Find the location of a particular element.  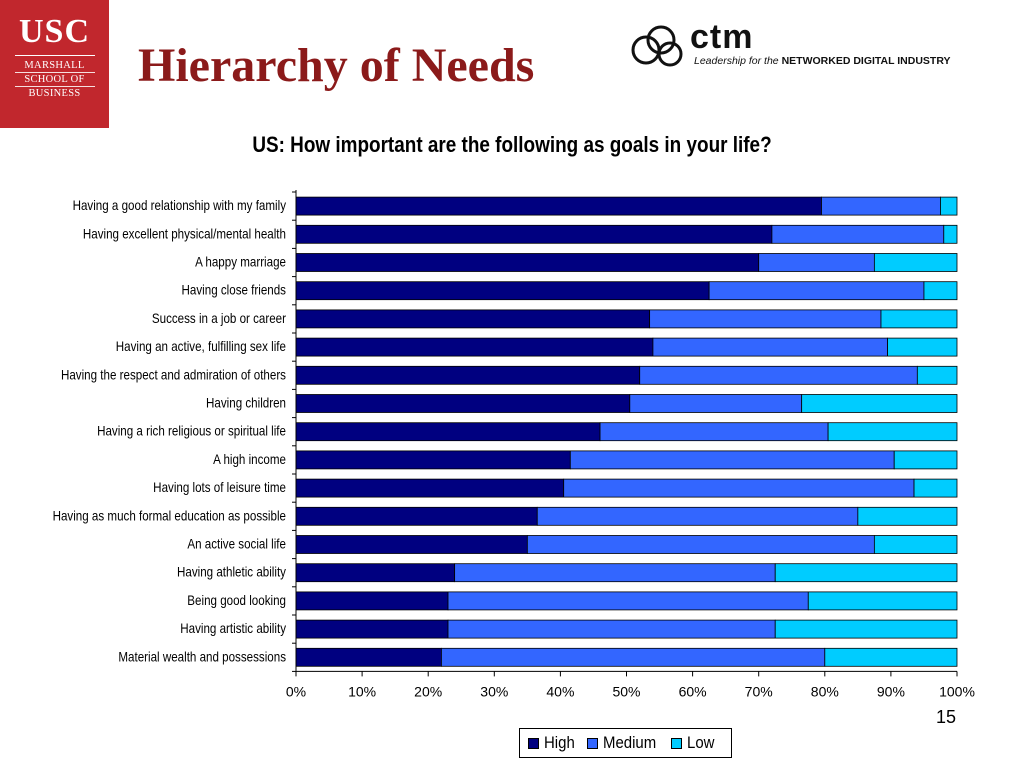

x-tick-label: 10% is located at coordinates (362, 691).